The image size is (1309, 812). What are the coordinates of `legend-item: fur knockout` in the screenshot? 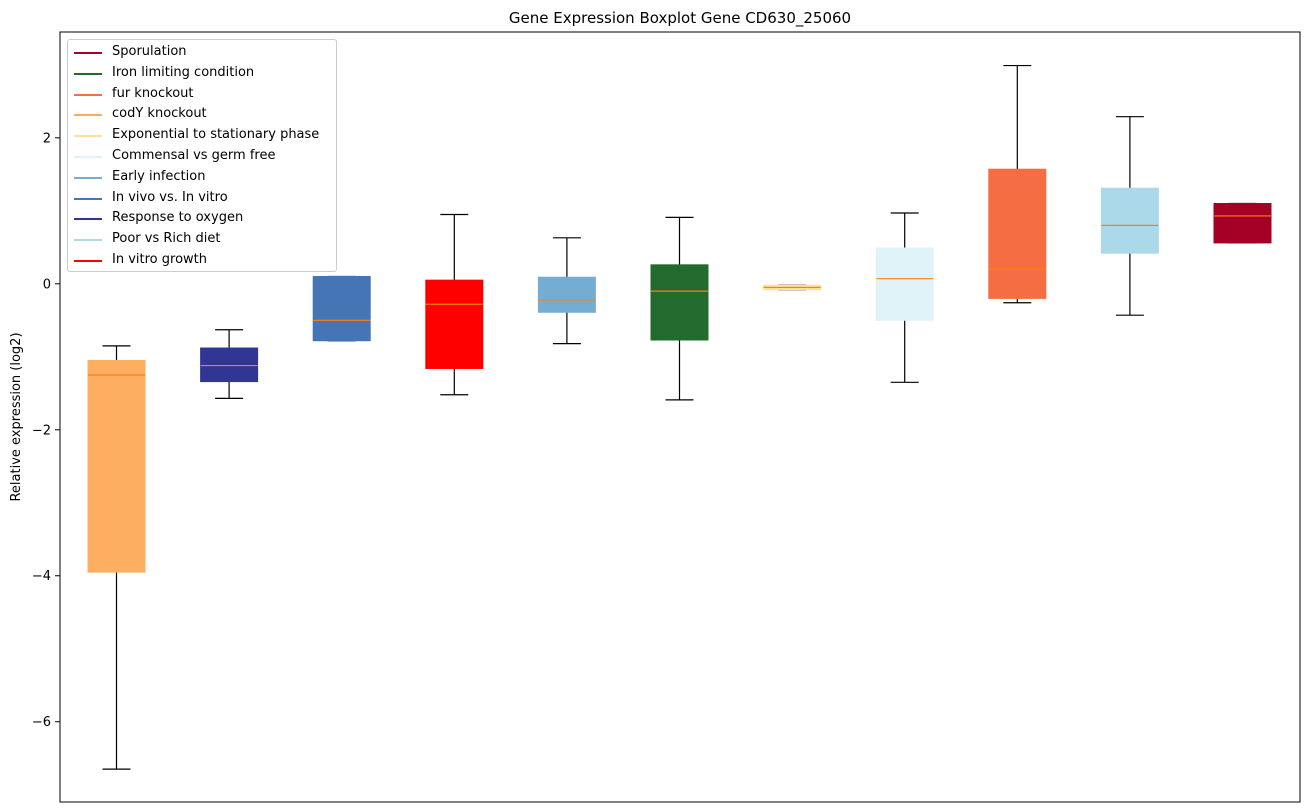 It's located at (202, 94).